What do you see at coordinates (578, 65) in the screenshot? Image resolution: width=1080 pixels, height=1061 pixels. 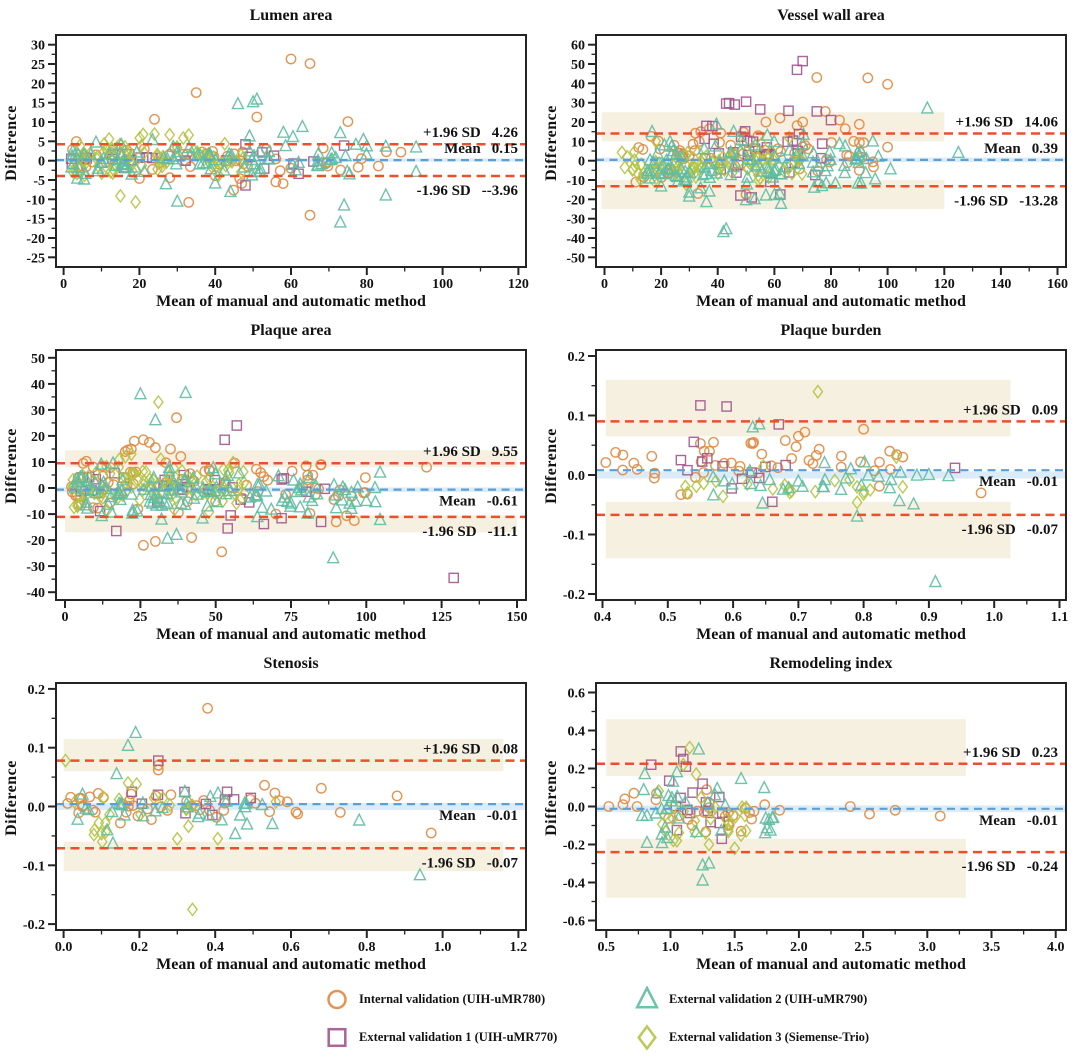 I see `svg-text: 50` at bounding box center [578, 65].